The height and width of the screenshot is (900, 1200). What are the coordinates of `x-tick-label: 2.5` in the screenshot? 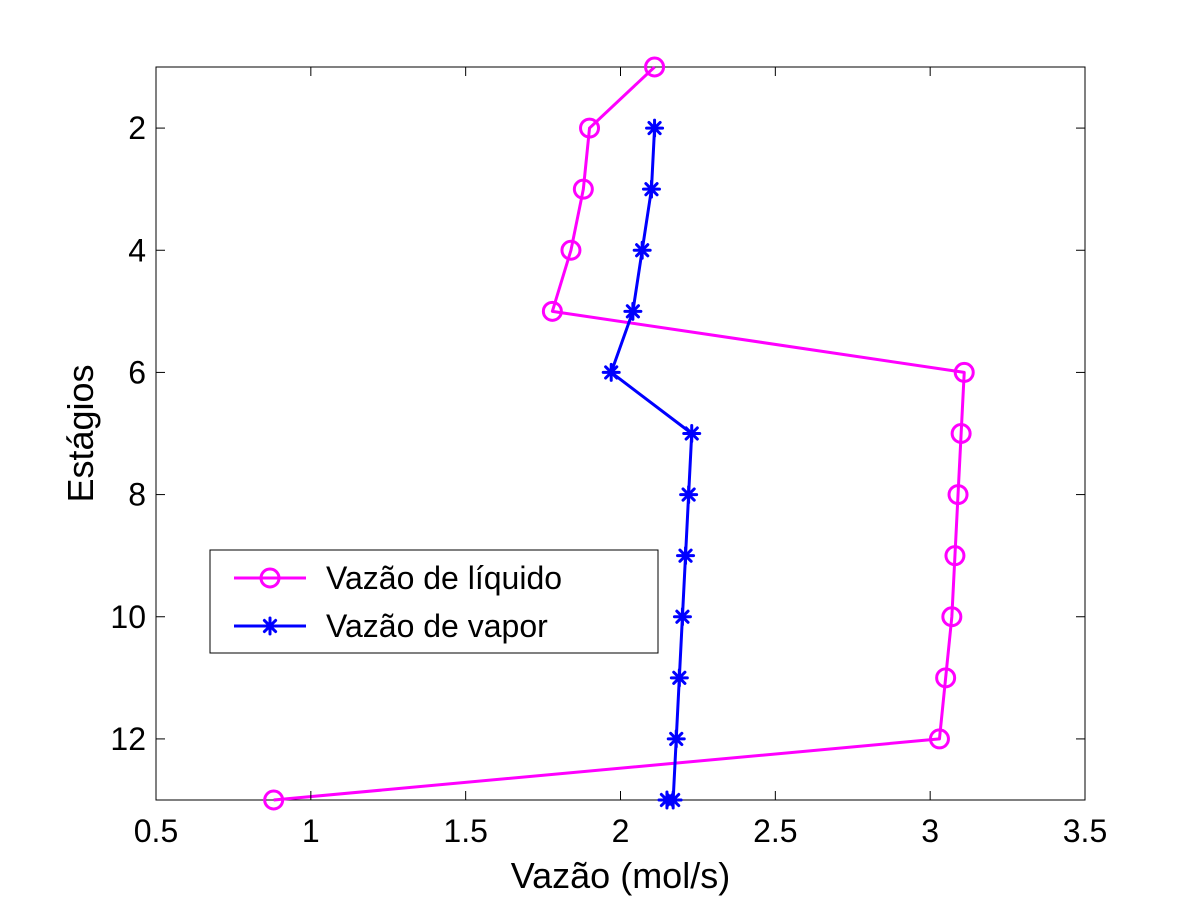 It's located at (775, 831).